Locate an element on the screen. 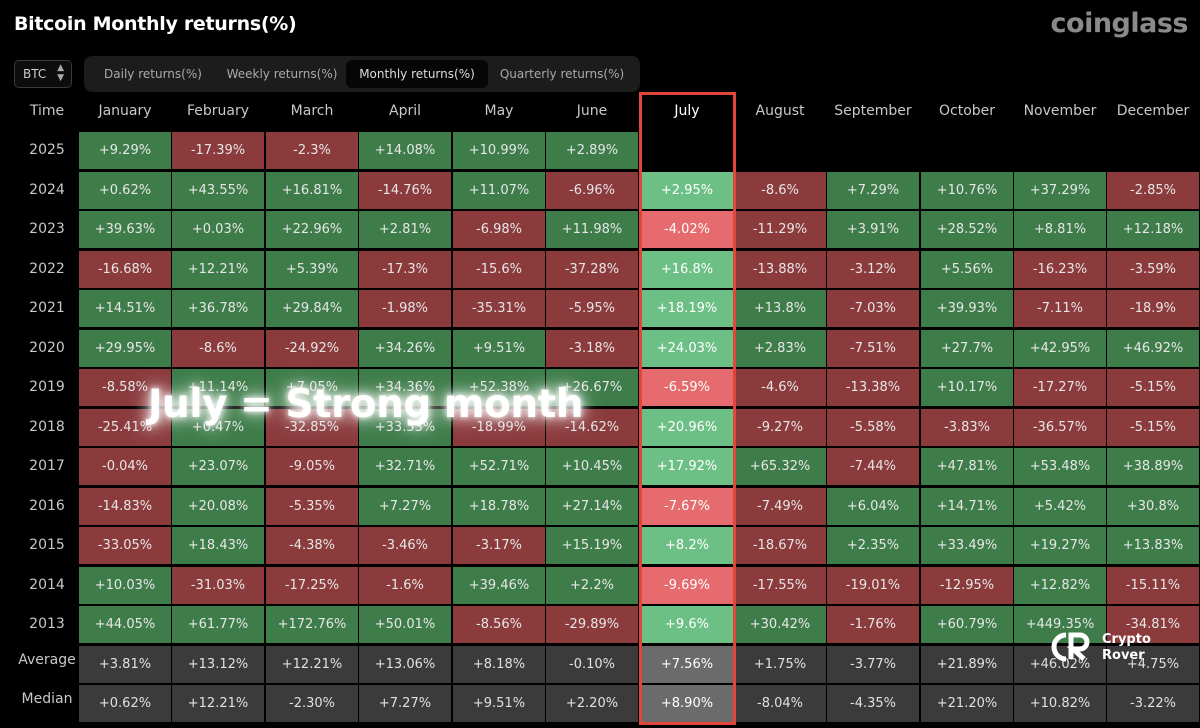 The width and height of the screenshot is (1200, 728). heatmap-cell: +16.81% is located at coordinates (312, 190).